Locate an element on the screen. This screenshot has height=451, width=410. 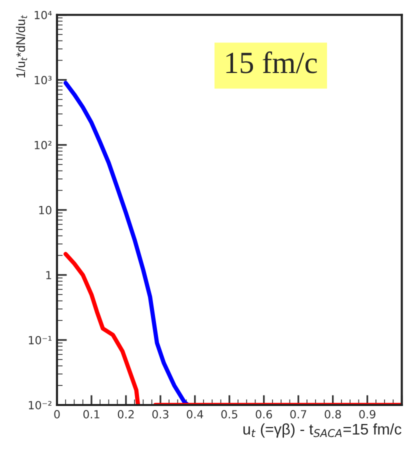
x-tick-label: 0.5 is located at coordinates (229, 414).